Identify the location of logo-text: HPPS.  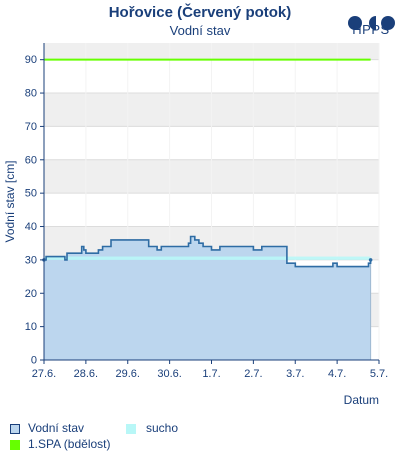
(371, 29).